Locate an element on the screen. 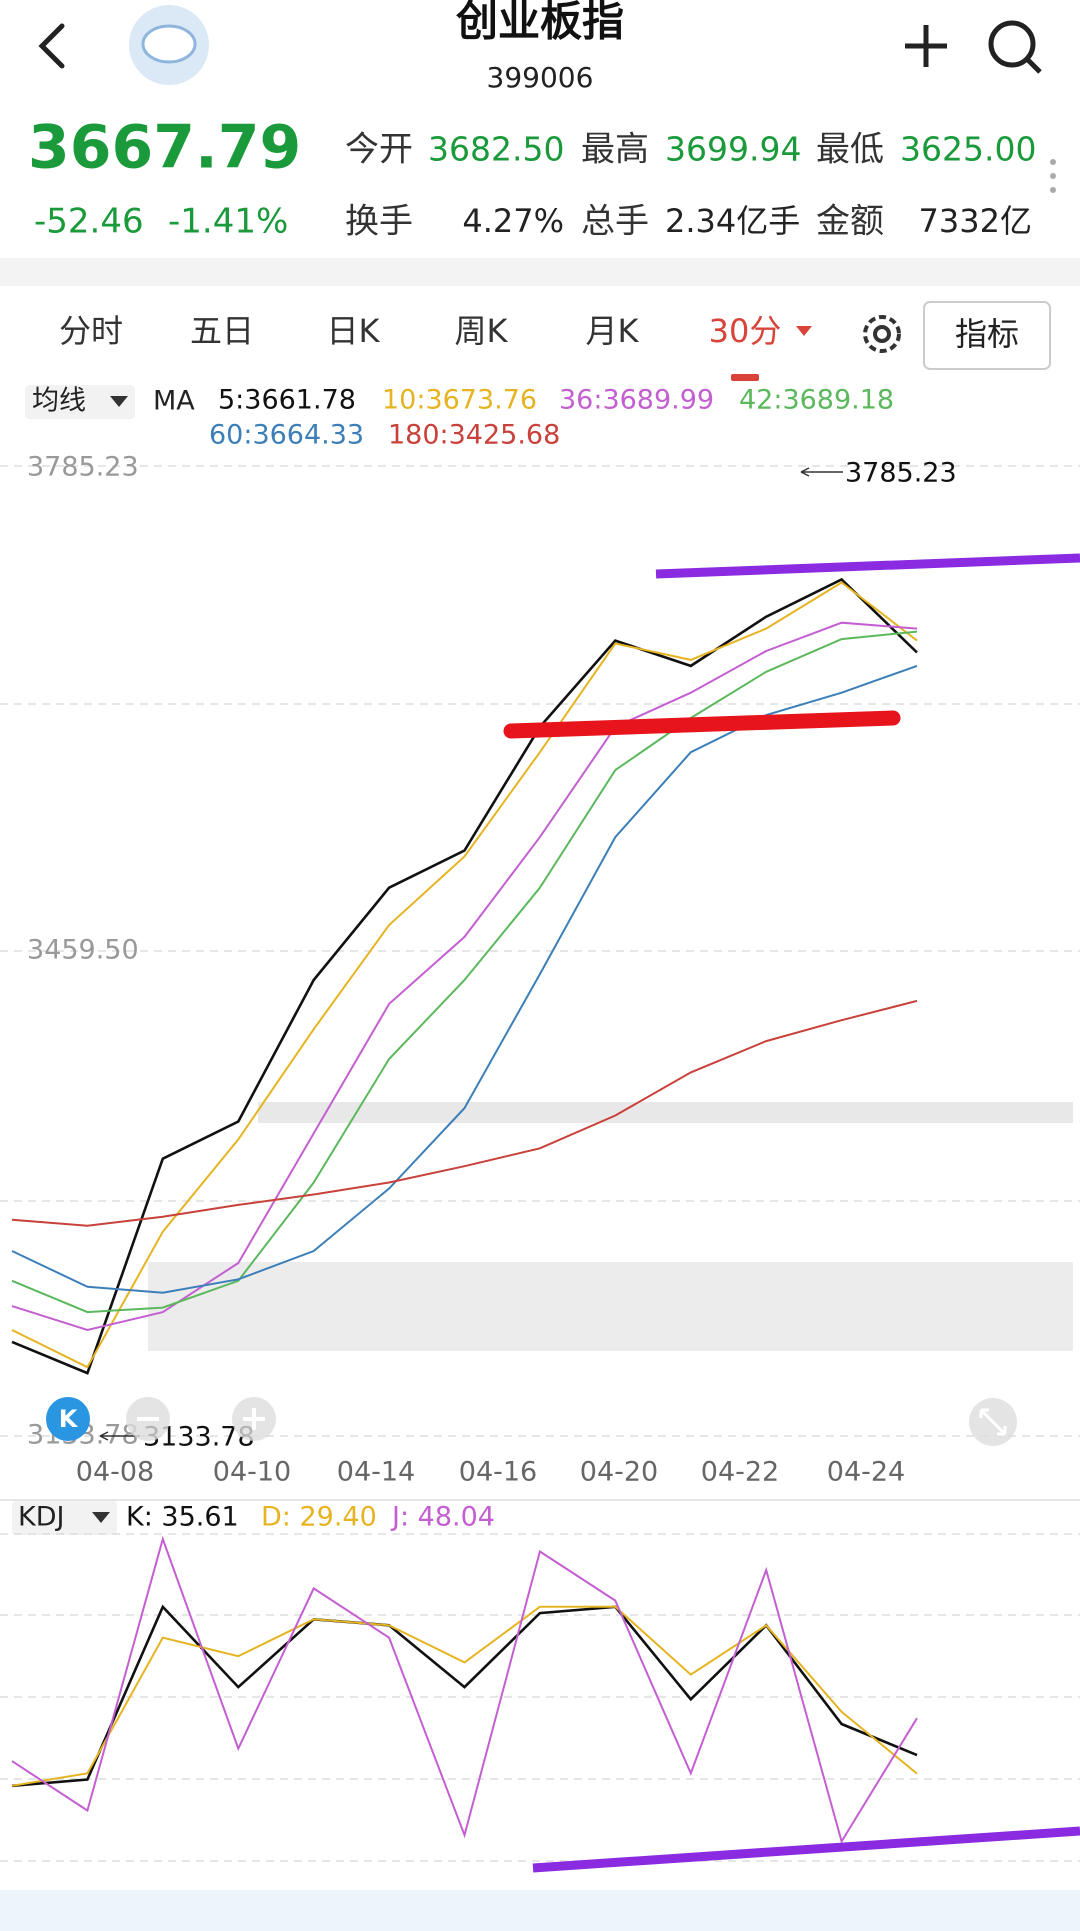 The image size is (1080, 1931). stat-value: 4.27% is located at coordinates (513, 221).